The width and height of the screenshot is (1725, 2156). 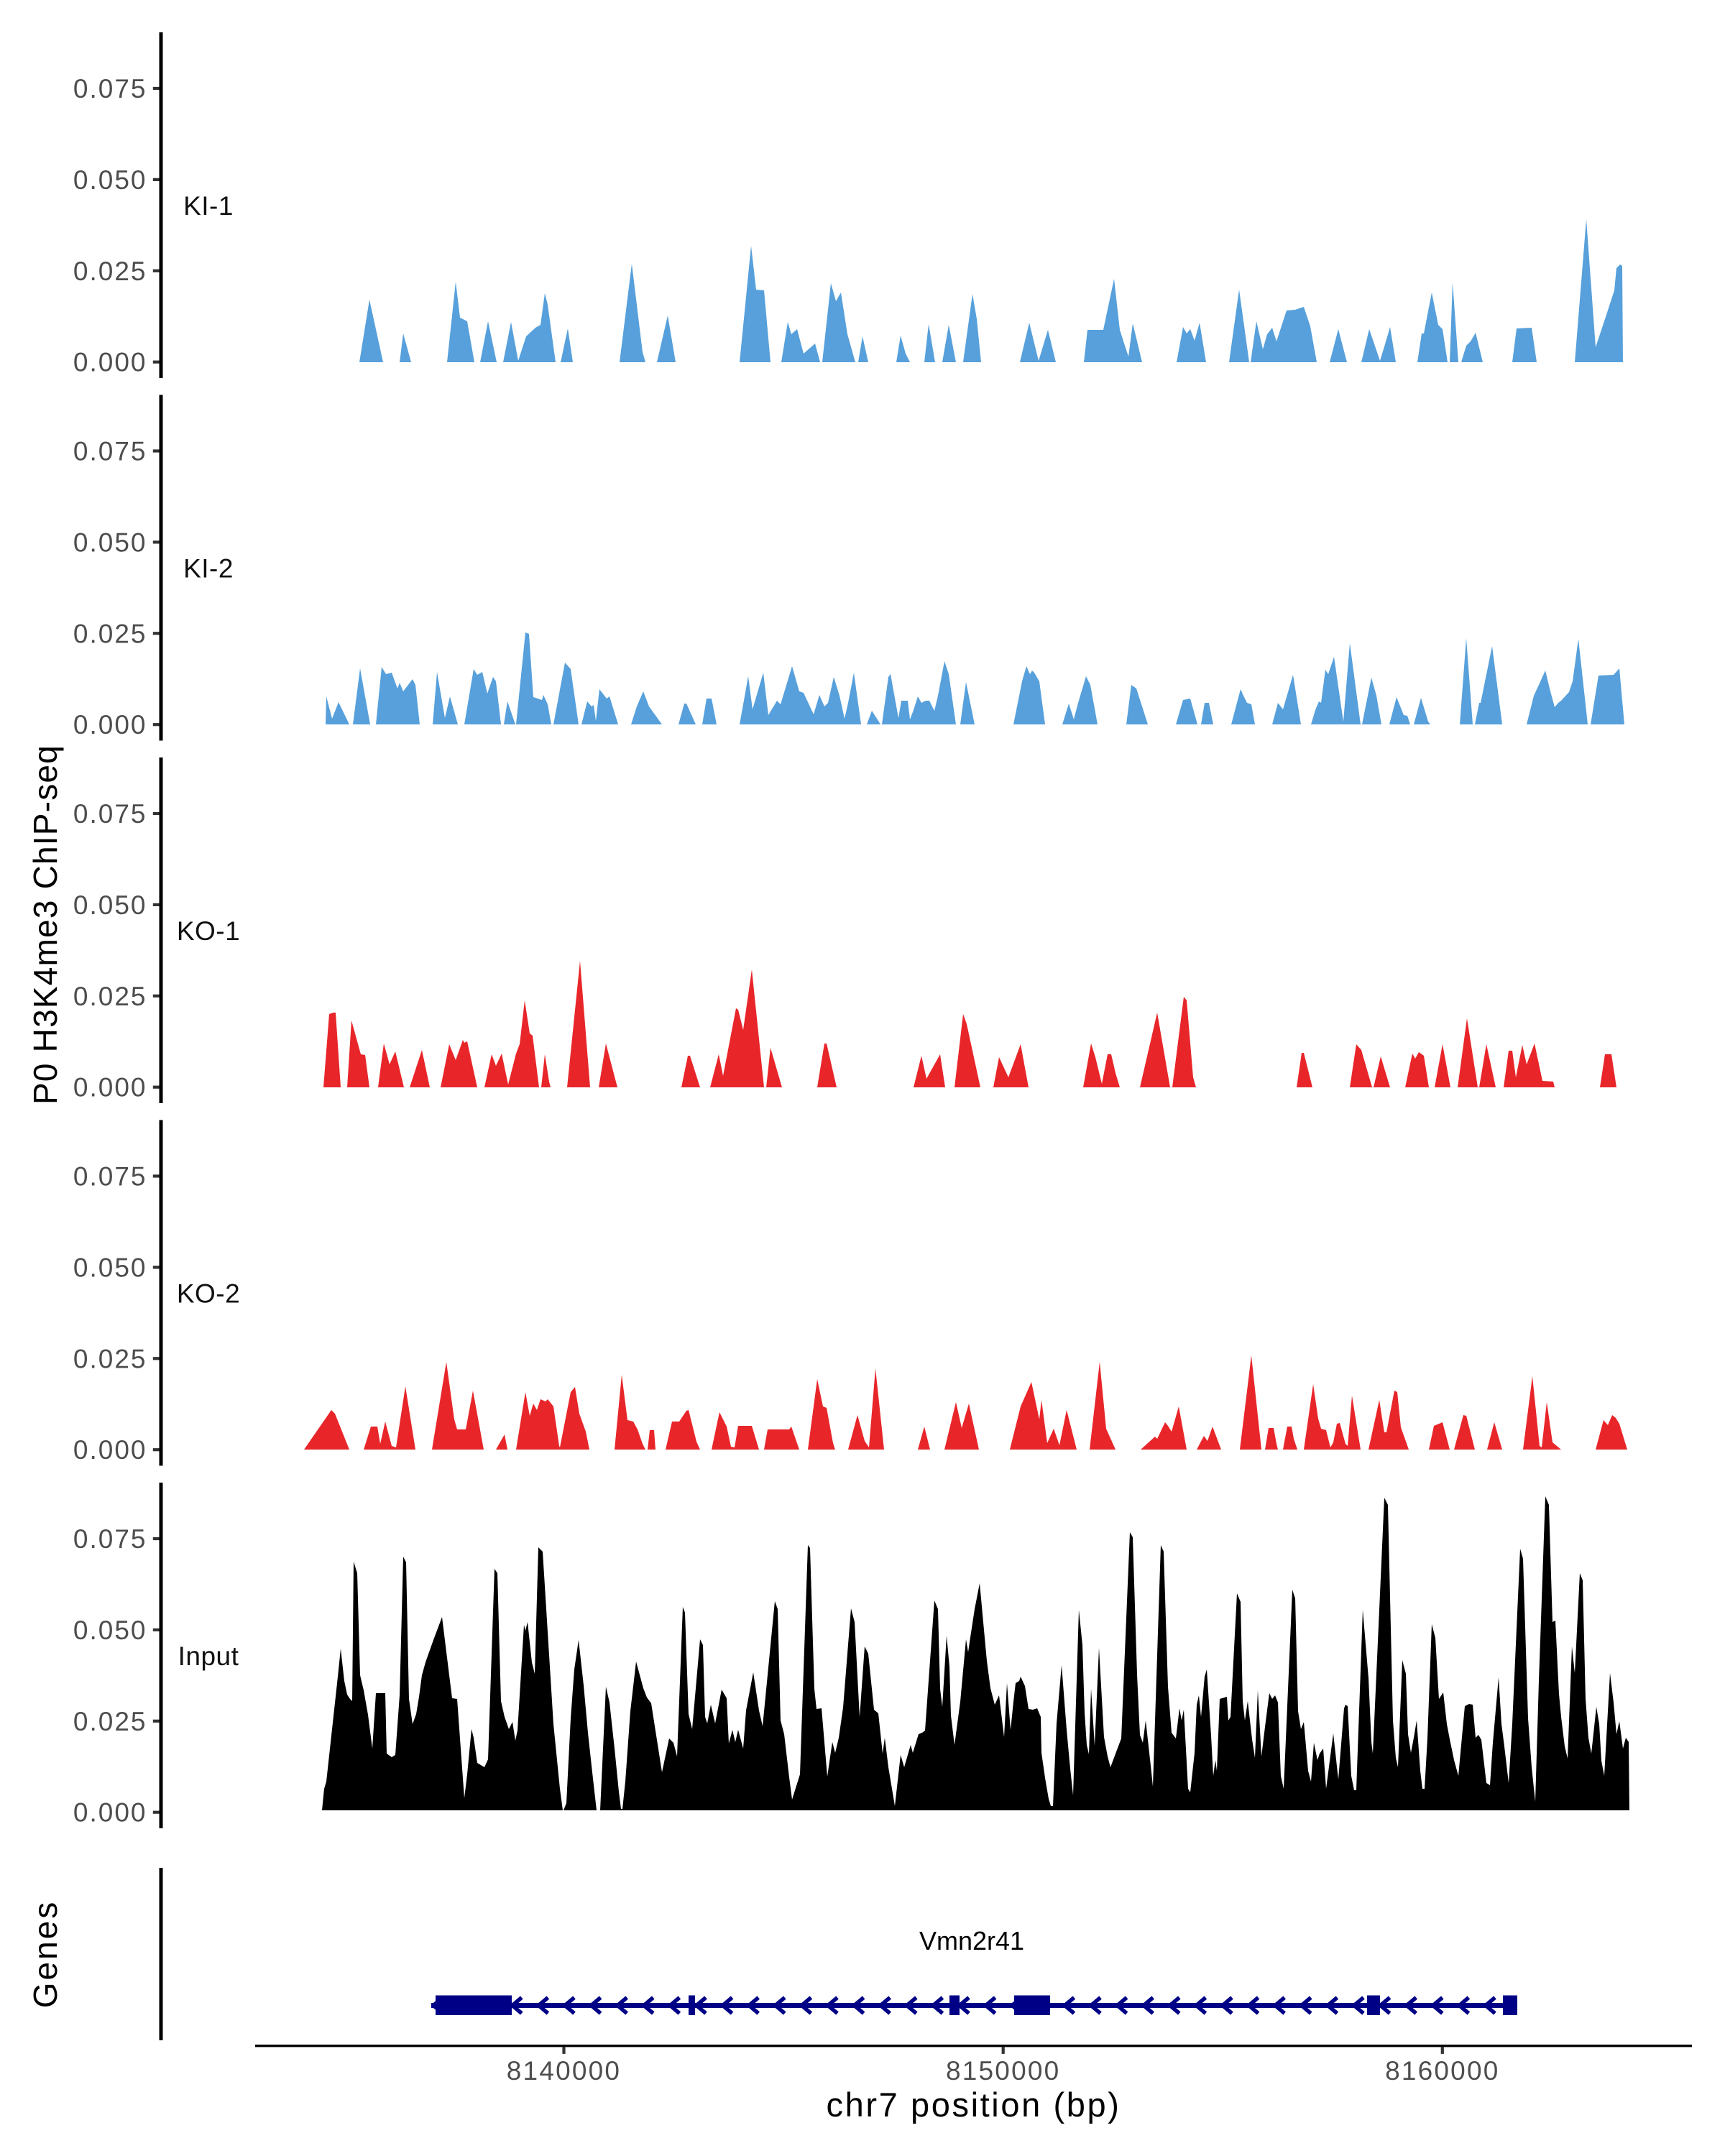 I want to click on svg-text: KO-1, so click(x=208, y=931).